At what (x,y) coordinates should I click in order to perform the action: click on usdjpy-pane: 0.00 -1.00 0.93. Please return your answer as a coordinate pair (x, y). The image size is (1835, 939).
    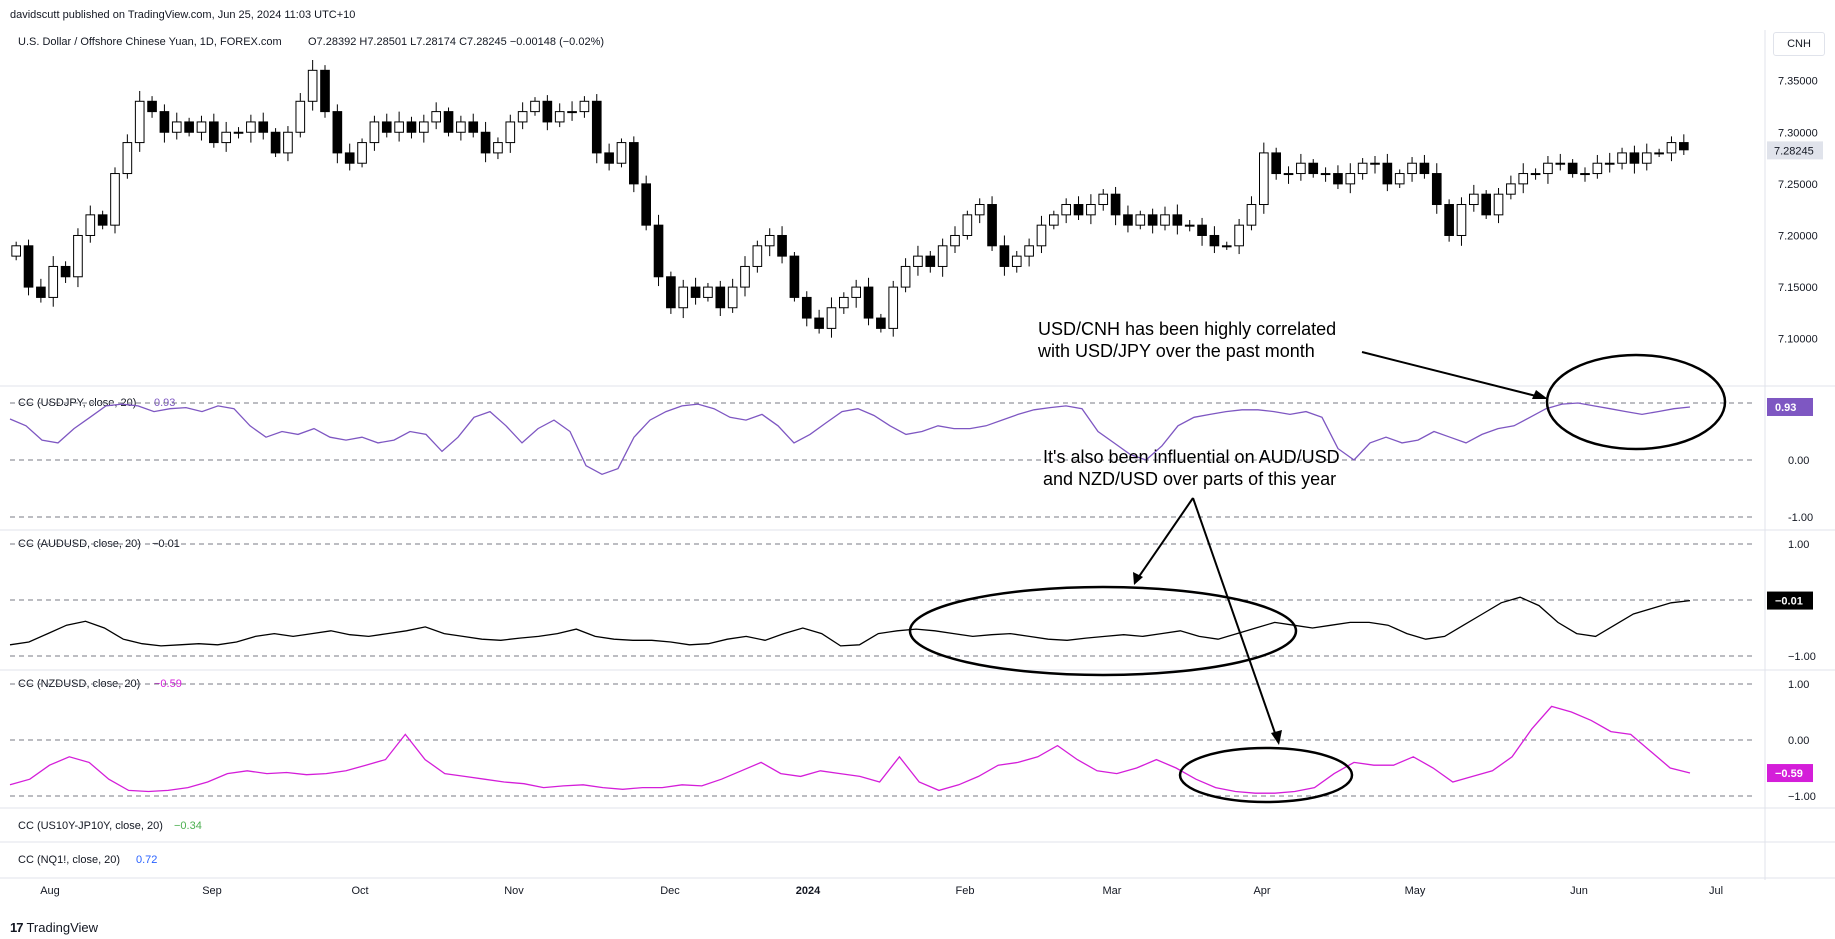
    Looking at the image, I should click on (911, 460).